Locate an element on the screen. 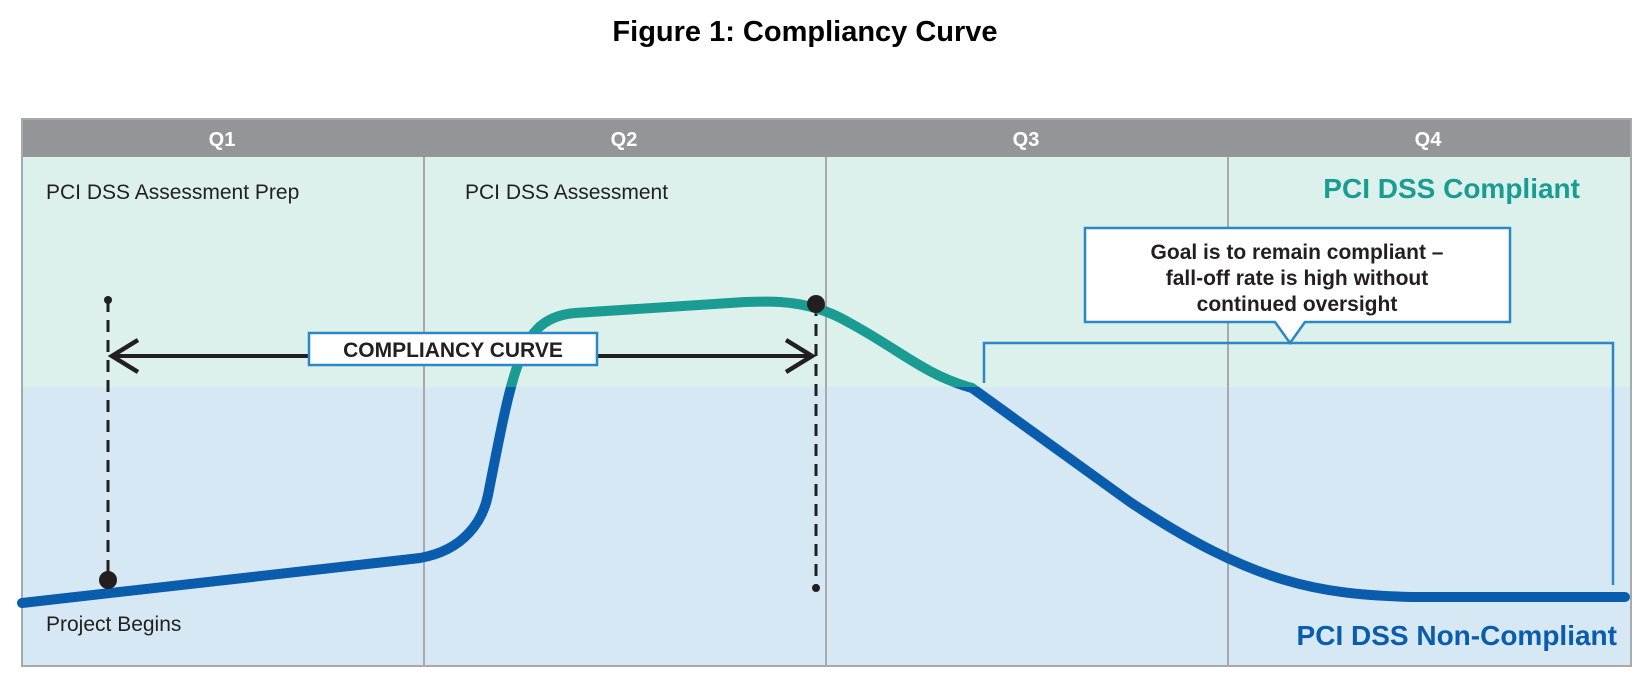 The height and width of the screenshot is (698, 1650). project-start-top-dot is located at coordinates (108, 300).